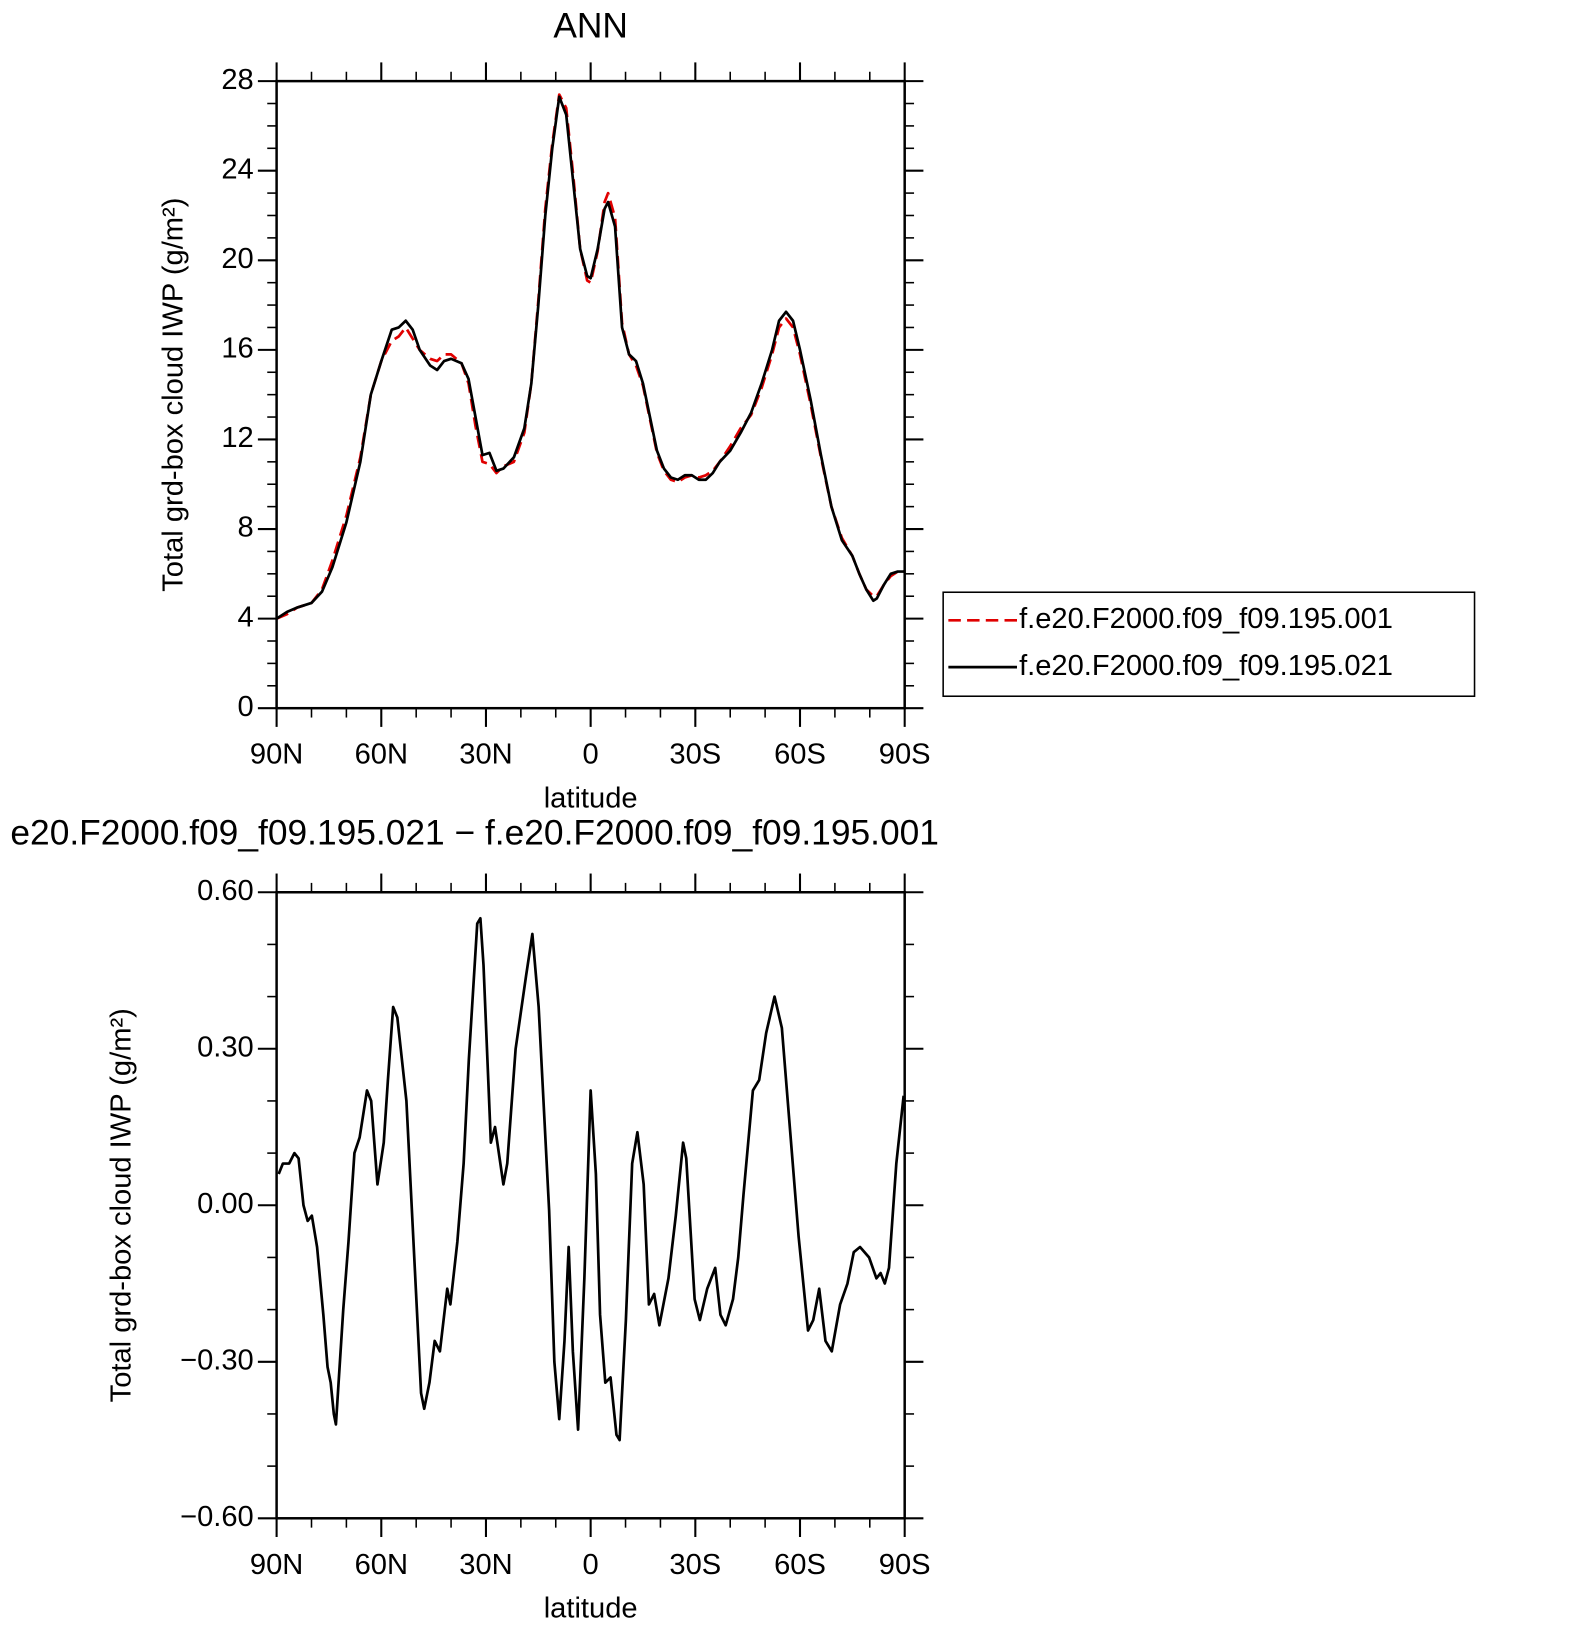  Describe the element at coordinates (237, 259) in the screenshot. I see `y-tick-label: 20` at that location.